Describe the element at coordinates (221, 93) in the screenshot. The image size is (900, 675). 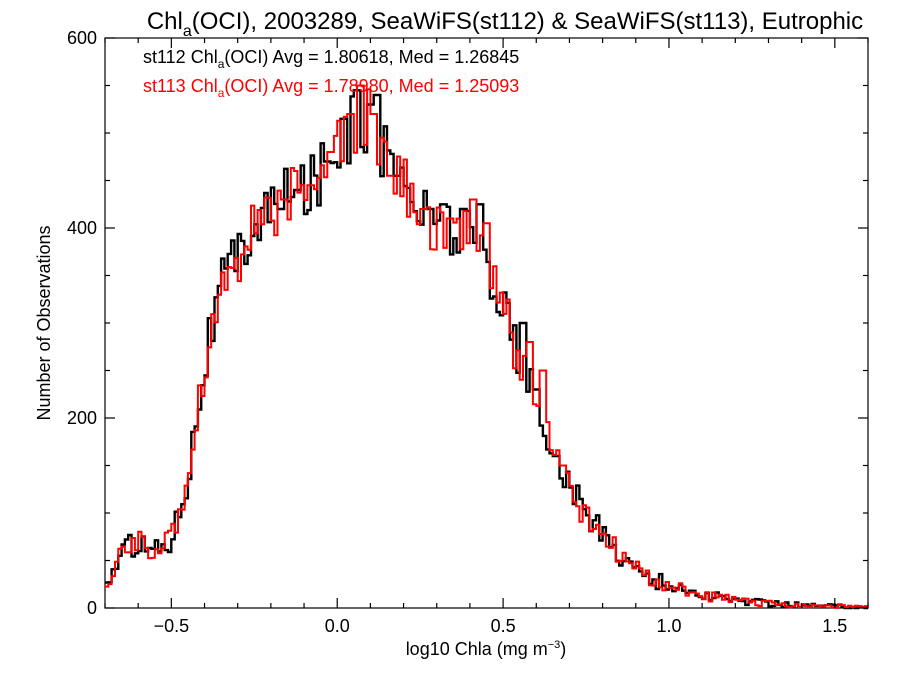
I see `legend-st113-subscript: a` at that location.